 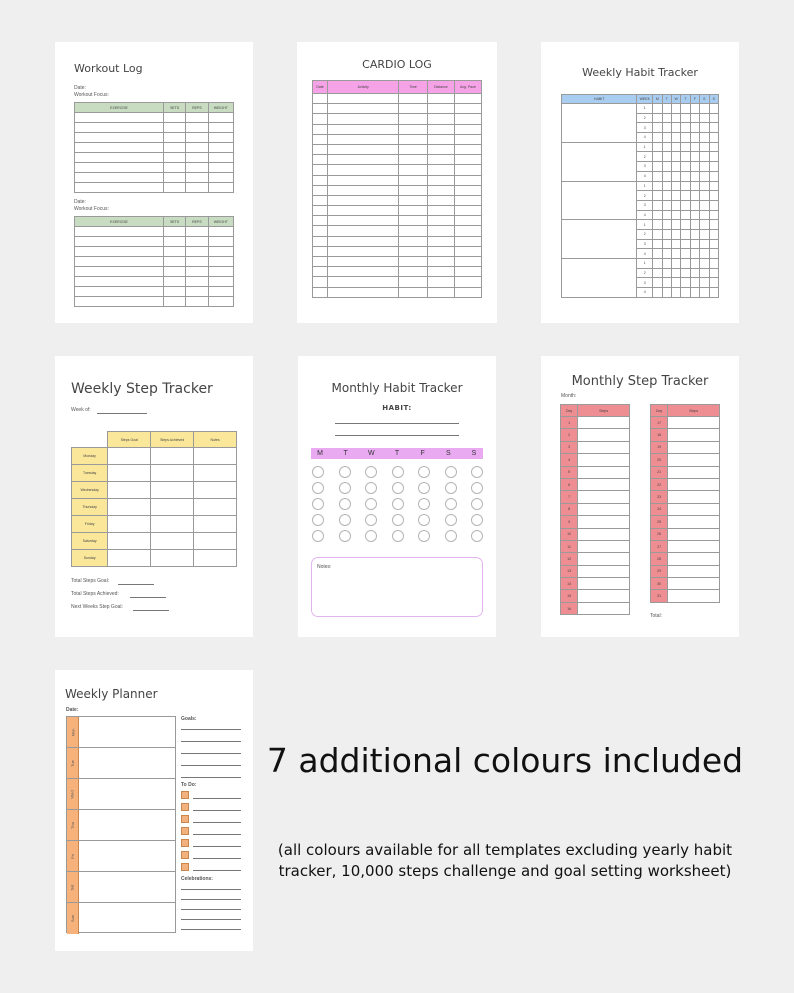 I want to click on column-header: WEEK, so click(x=645, y=99).